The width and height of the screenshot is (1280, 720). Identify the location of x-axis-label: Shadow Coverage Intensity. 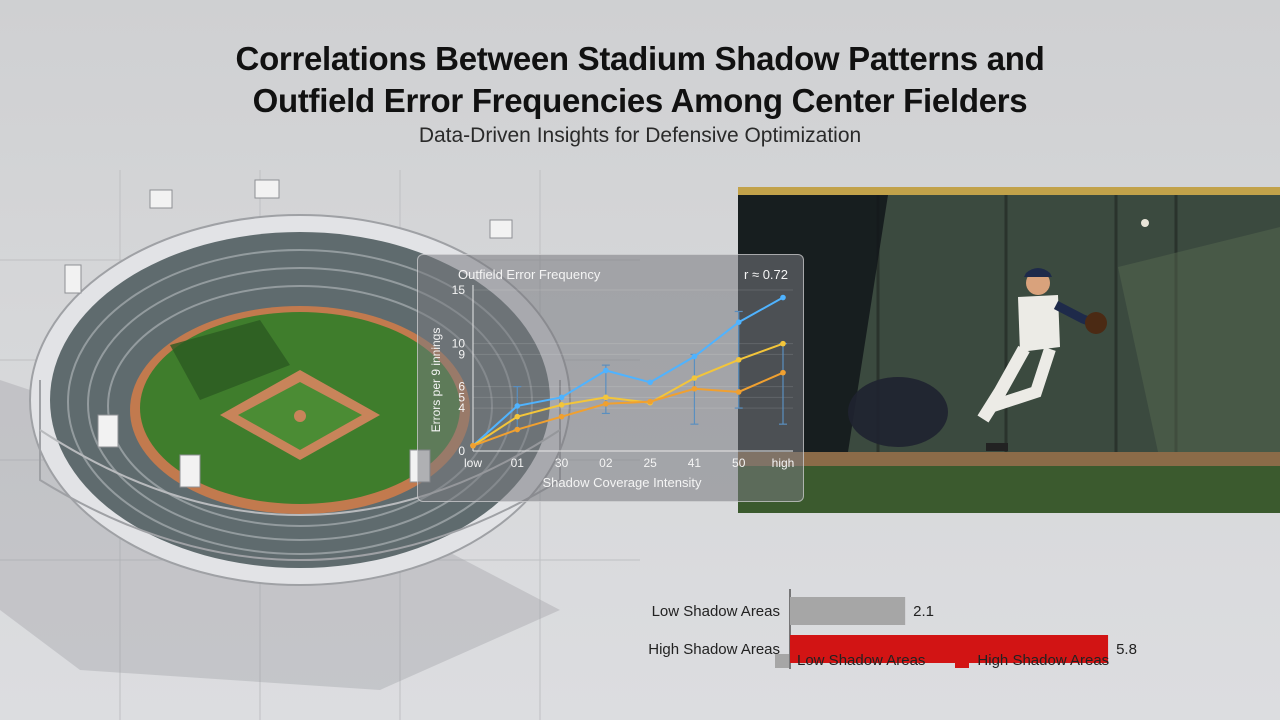
(622, 482).